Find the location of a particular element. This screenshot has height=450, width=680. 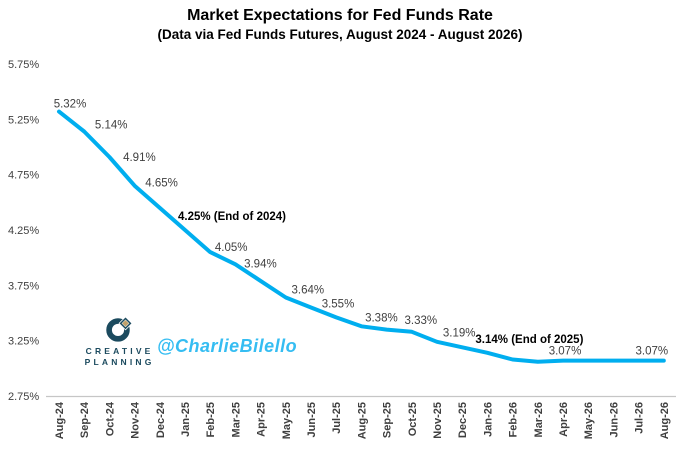

data-point-label: 3.38% is located at coordinates (381, 318).